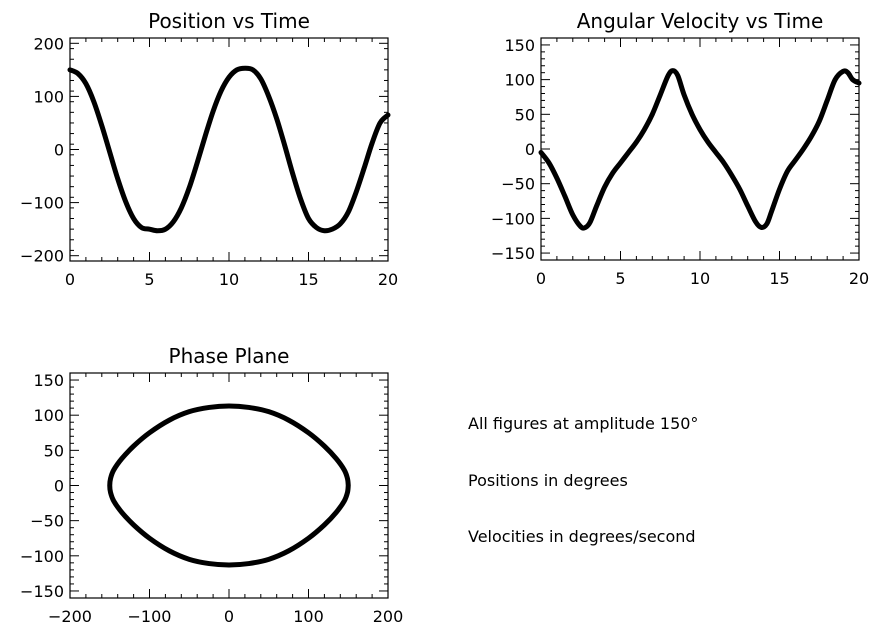 This screenshot has width=873, height=634. What do you see at coordinates (388, 616) in the screenshot?
I see `x-tick-label: 200` at bounding box center [388, 616].